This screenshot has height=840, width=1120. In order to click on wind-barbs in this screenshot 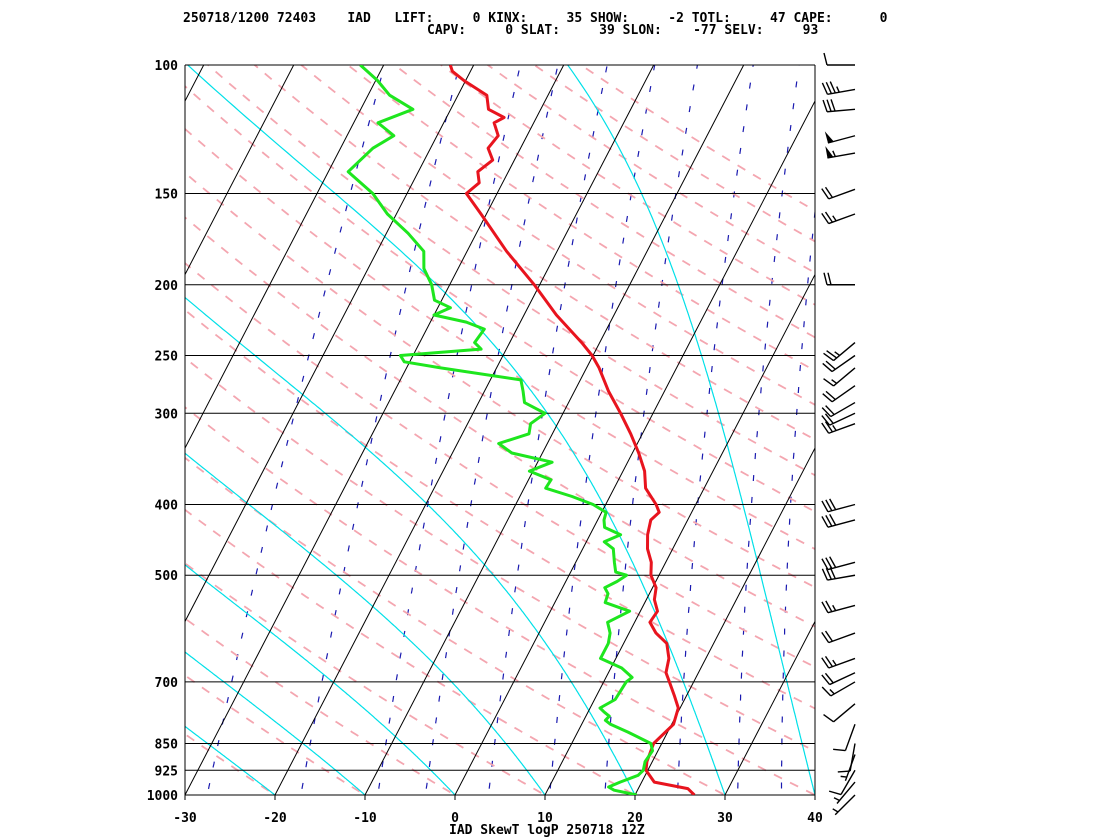, I will do `click(838, 434)`.